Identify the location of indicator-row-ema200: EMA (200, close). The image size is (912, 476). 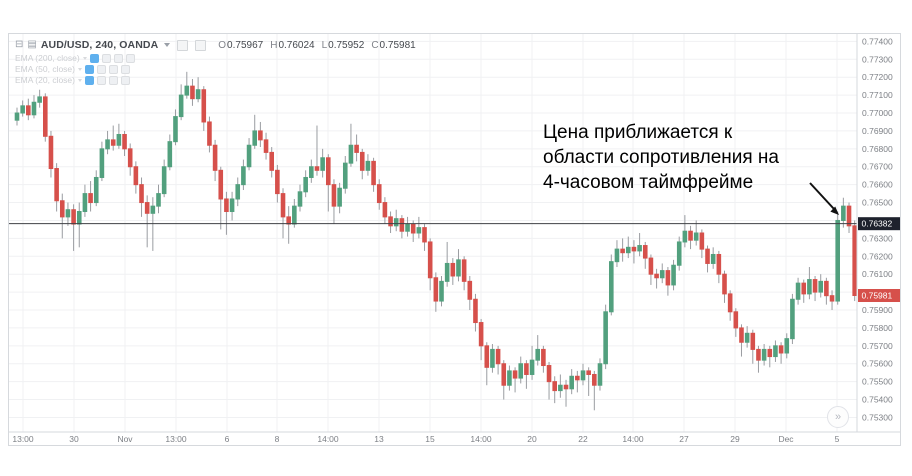
(215, 58).